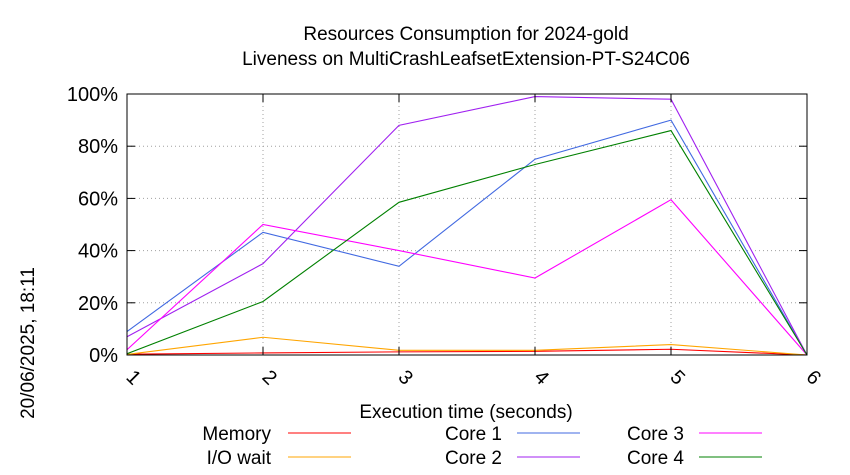  I want to click on legend-label-memory: Memory, so click(236, 434).